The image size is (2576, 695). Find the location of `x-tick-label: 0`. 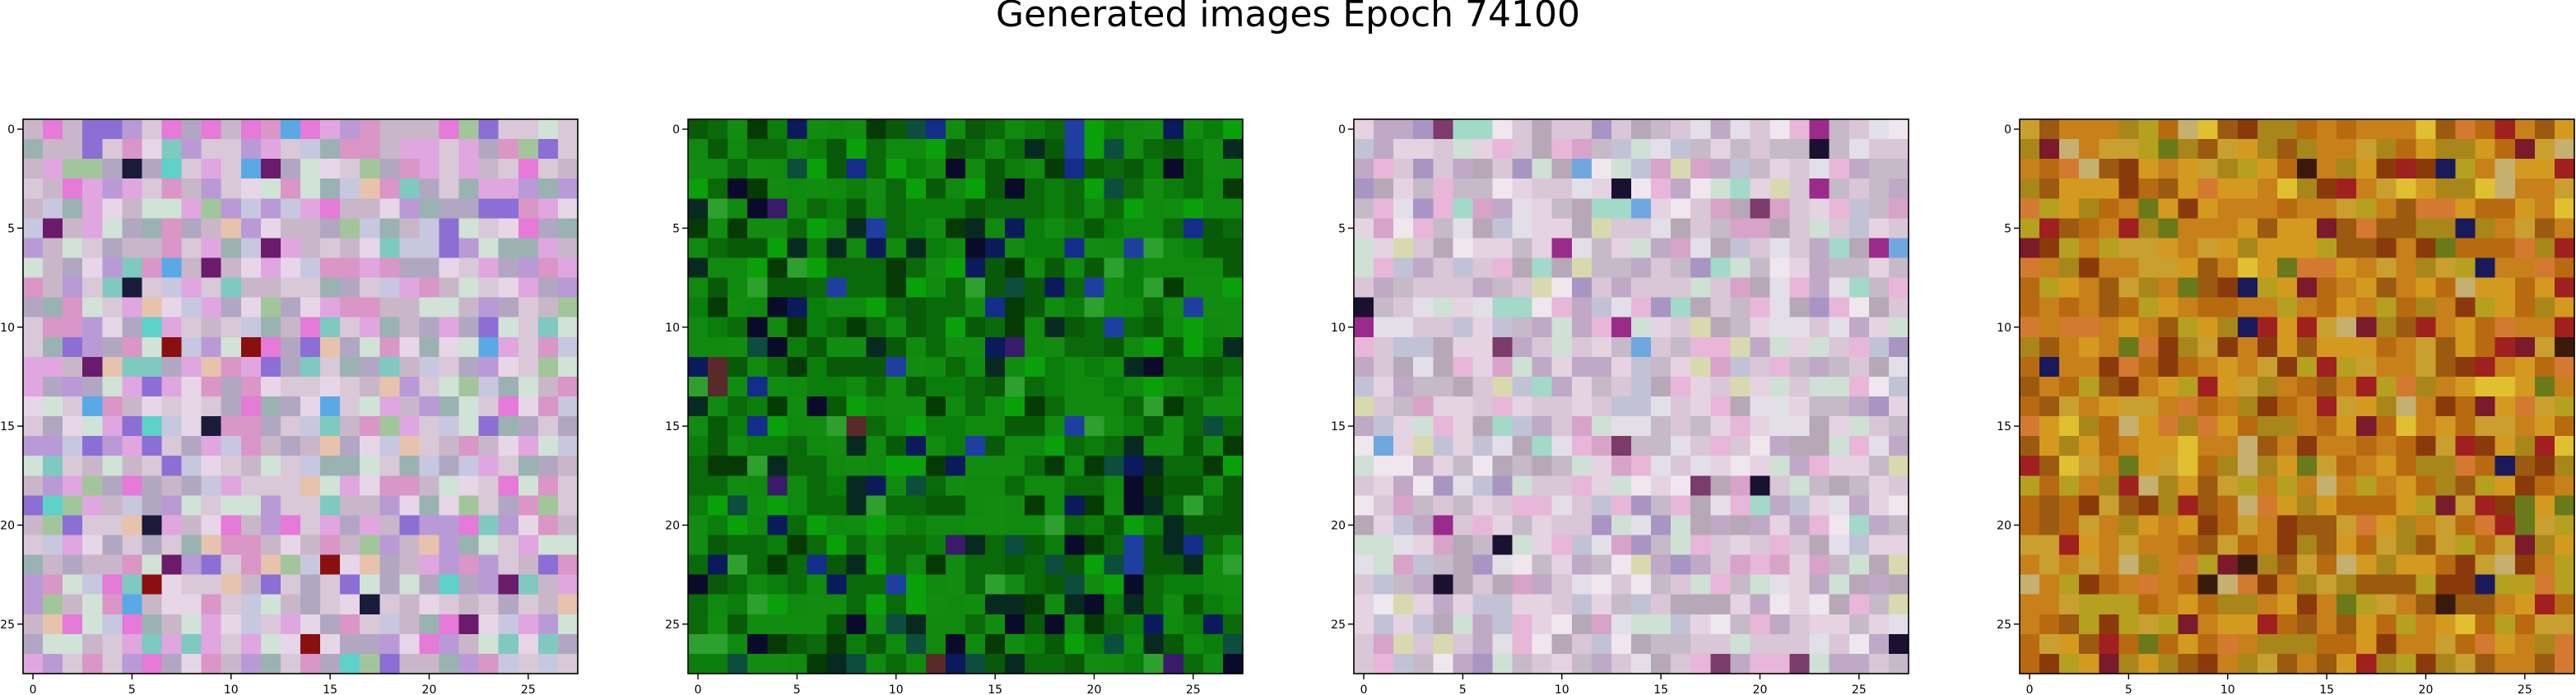

x-tick-label: 0 is located at coordinates (33, 689).